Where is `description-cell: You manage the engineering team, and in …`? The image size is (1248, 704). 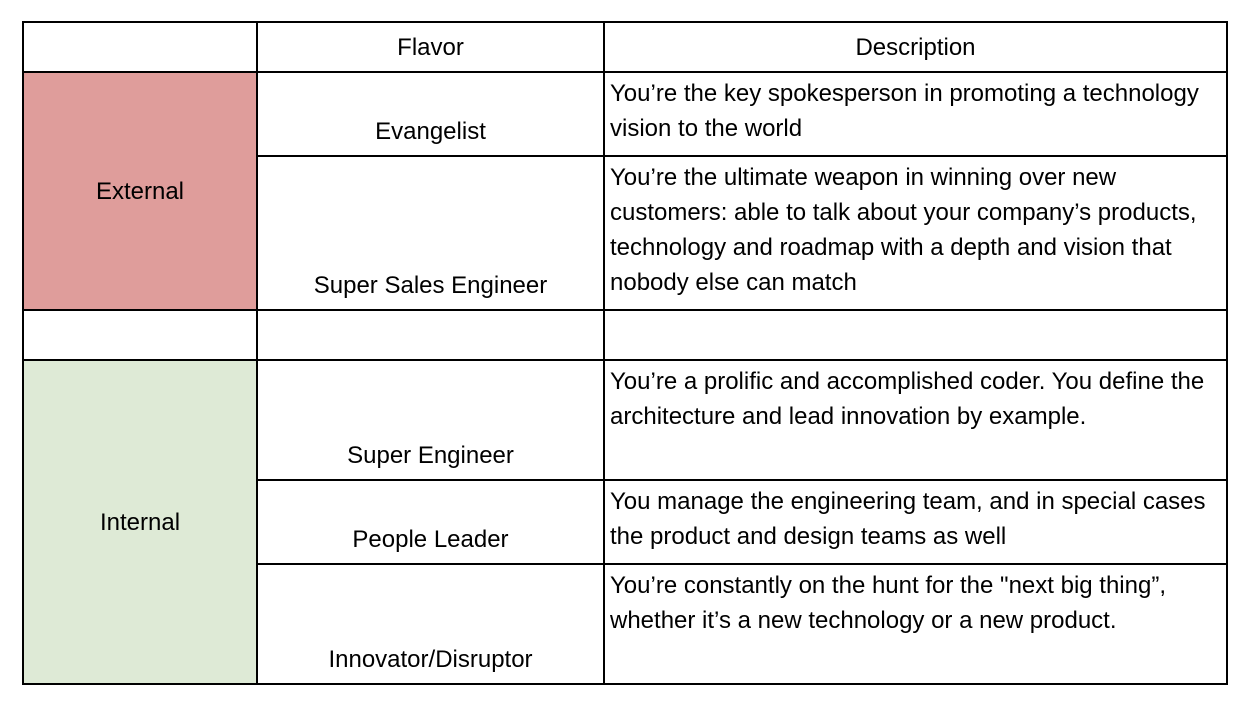
description-cell: You manage the engineering team, and in … is located at coordinates (915, 522).